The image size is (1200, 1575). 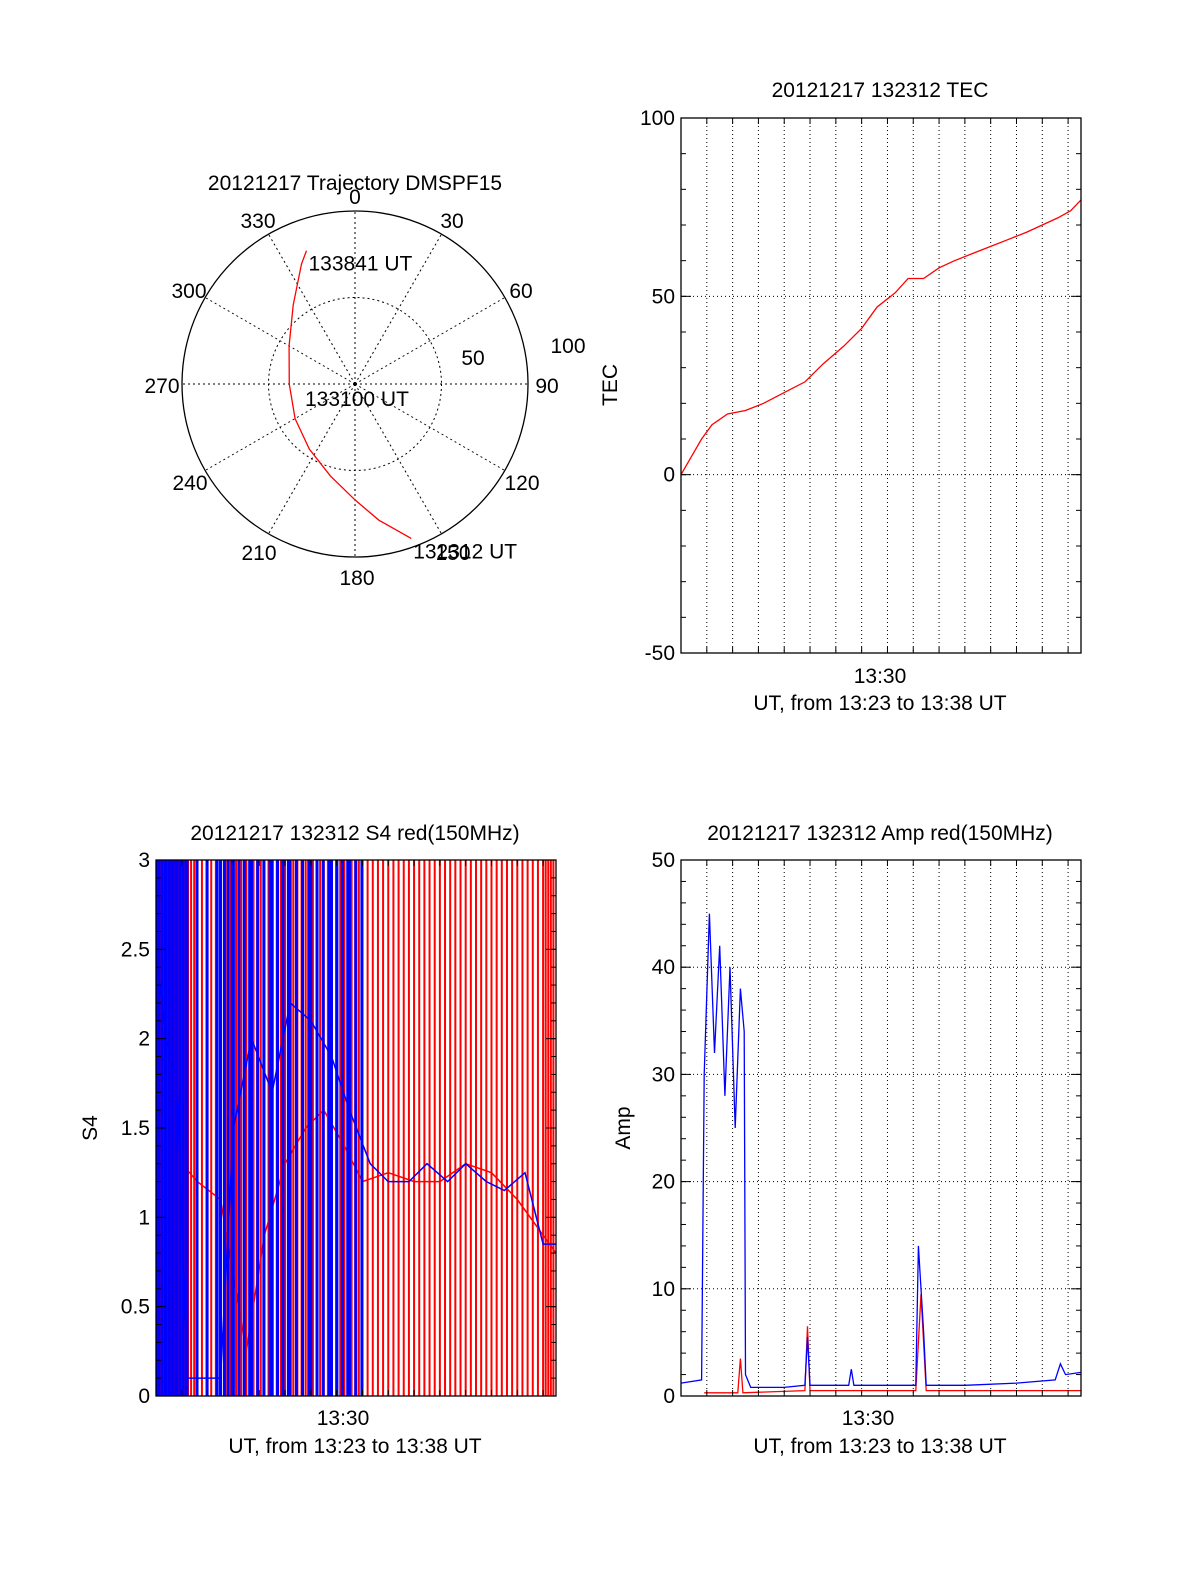 I want to click on amp-y-axis-label: Amp, so click(x=623, y=1127).